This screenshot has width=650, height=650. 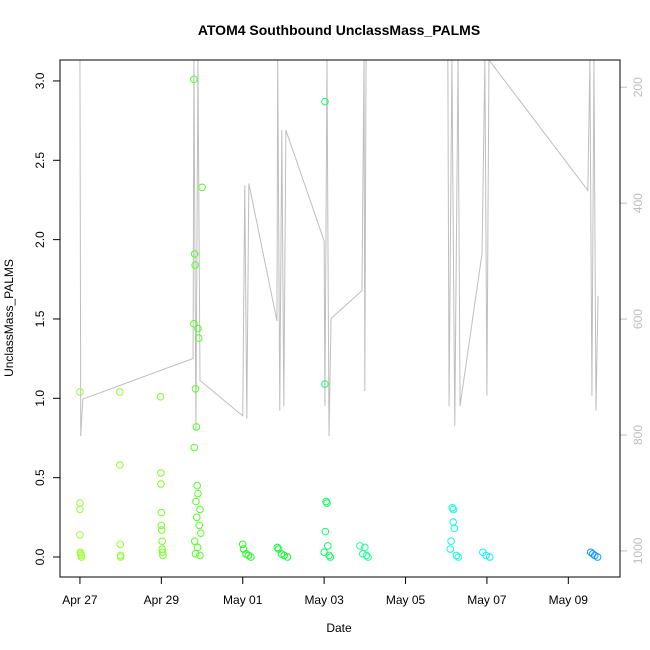 I want to click on x-tick-label: May 03, so click(x=324, y=600).